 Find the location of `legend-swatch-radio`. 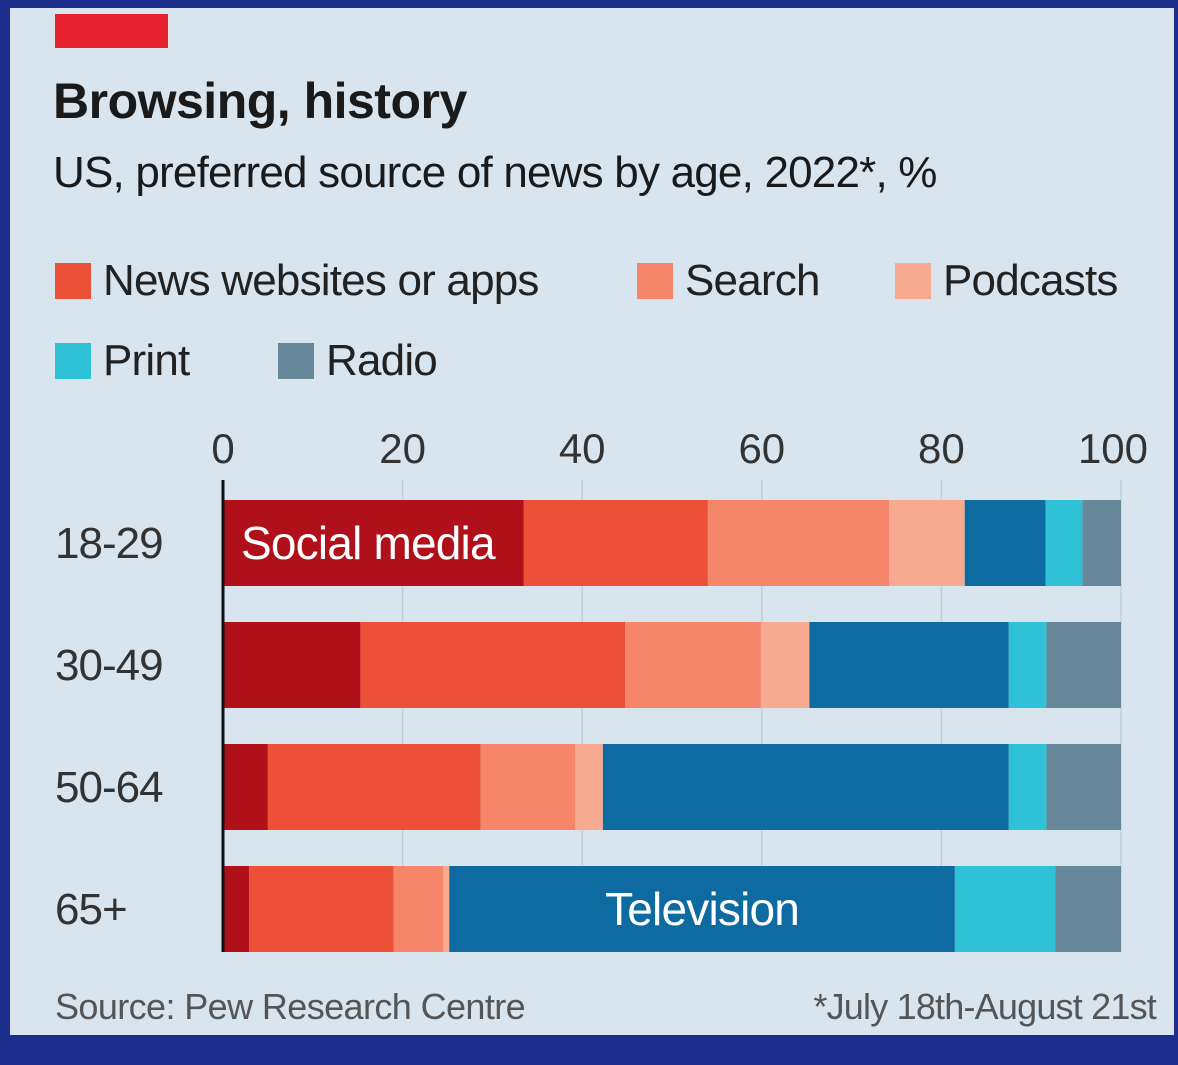

legend-swatch-radio is located at coordinates (296, 361).